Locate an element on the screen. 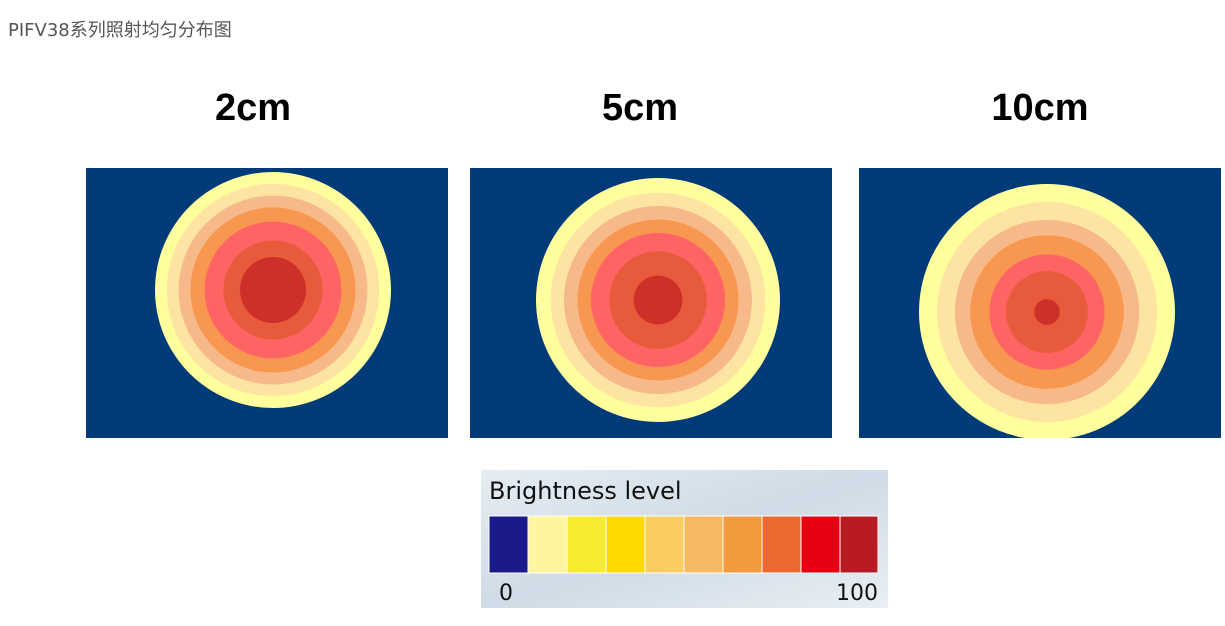 The height and width of the screenshot is (626, 1225). panel-label: 10cm is located at coordinates (1039, 108).